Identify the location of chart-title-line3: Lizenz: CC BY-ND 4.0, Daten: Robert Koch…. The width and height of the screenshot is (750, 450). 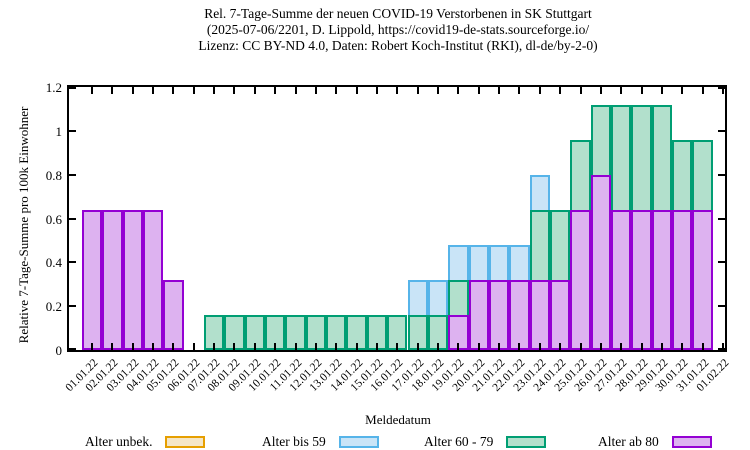
(398, 45).